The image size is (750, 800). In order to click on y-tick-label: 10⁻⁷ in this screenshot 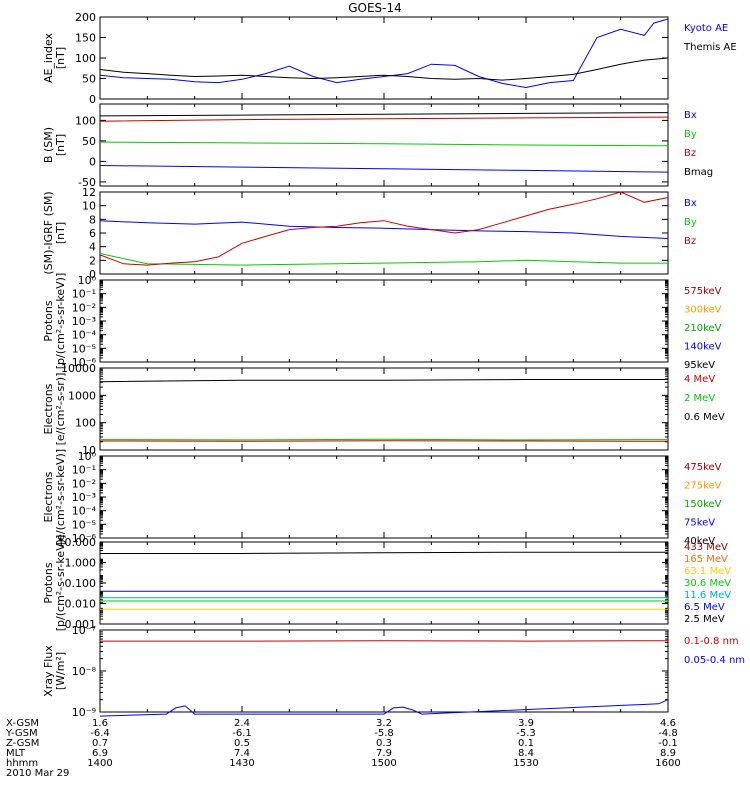, I will do `click(84, 630)`.